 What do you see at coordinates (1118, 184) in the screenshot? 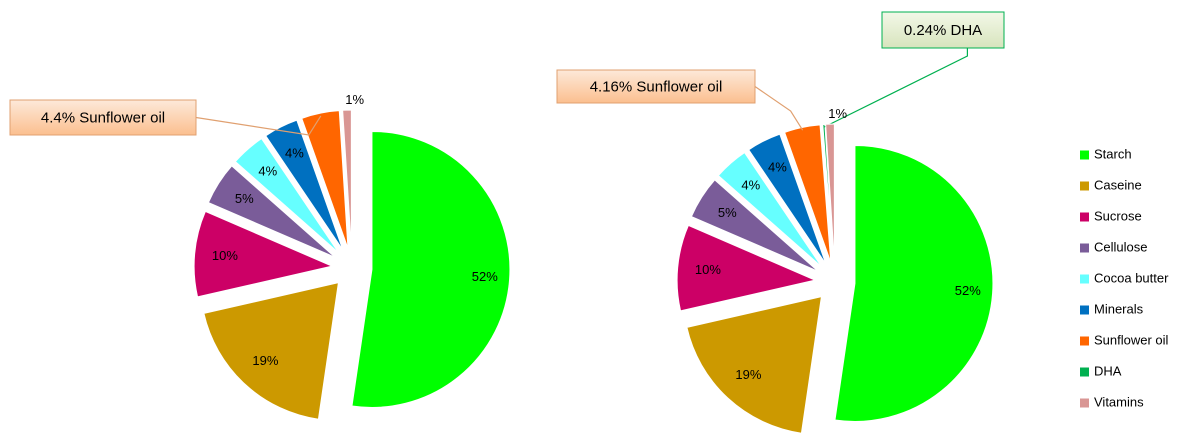
I see `legend-label: Caseine` at bounding box center [1118, 184].